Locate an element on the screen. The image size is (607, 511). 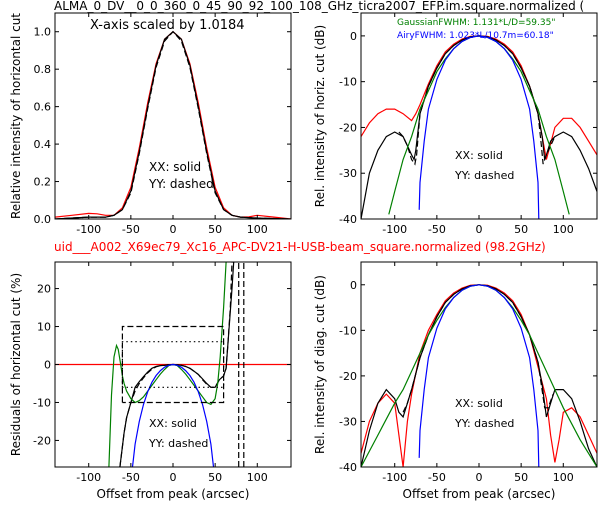
y-tick-label-ax4: -40 is located at coordinates (348, 467).